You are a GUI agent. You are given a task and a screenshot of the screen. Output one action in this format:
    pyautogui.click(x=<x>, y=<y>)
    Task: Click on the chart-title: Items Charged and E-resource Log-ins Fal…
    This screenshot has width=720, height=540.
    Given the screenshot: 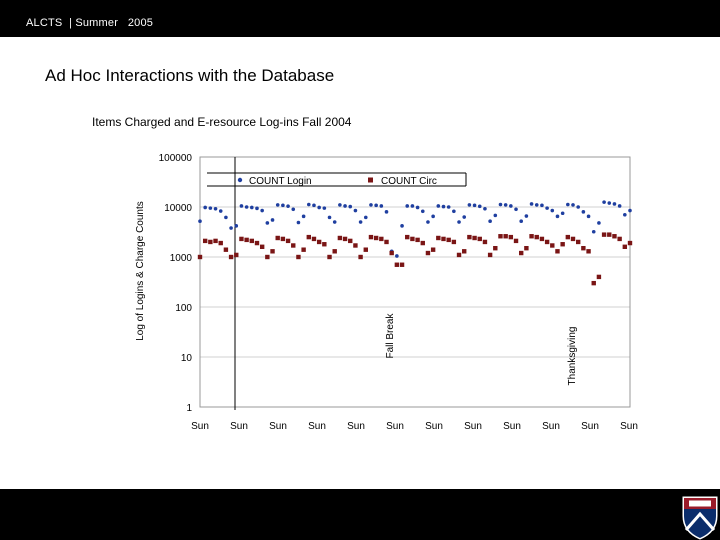 What is the action you would take?
    pyautogui.click(x=222, y=122)
    